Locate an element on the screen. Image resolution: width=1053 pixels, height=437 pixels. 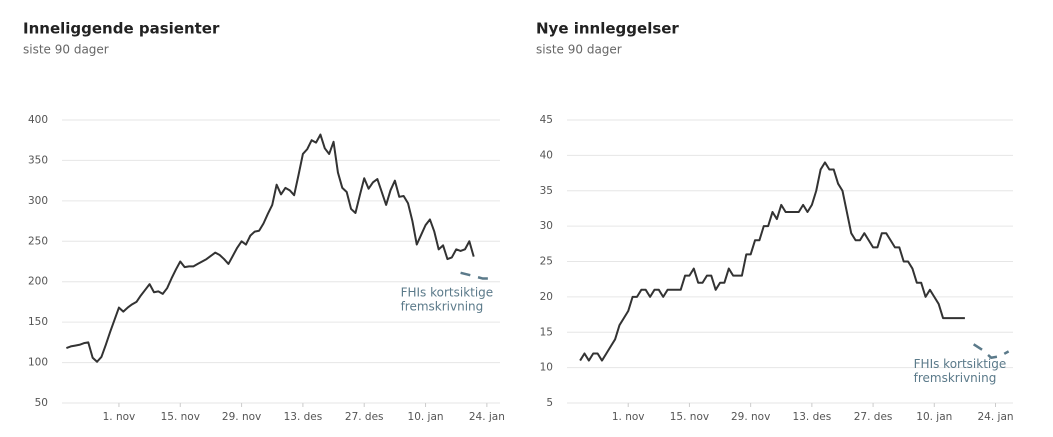
y-tick-label: 40 is located at coordinates (546, 155).